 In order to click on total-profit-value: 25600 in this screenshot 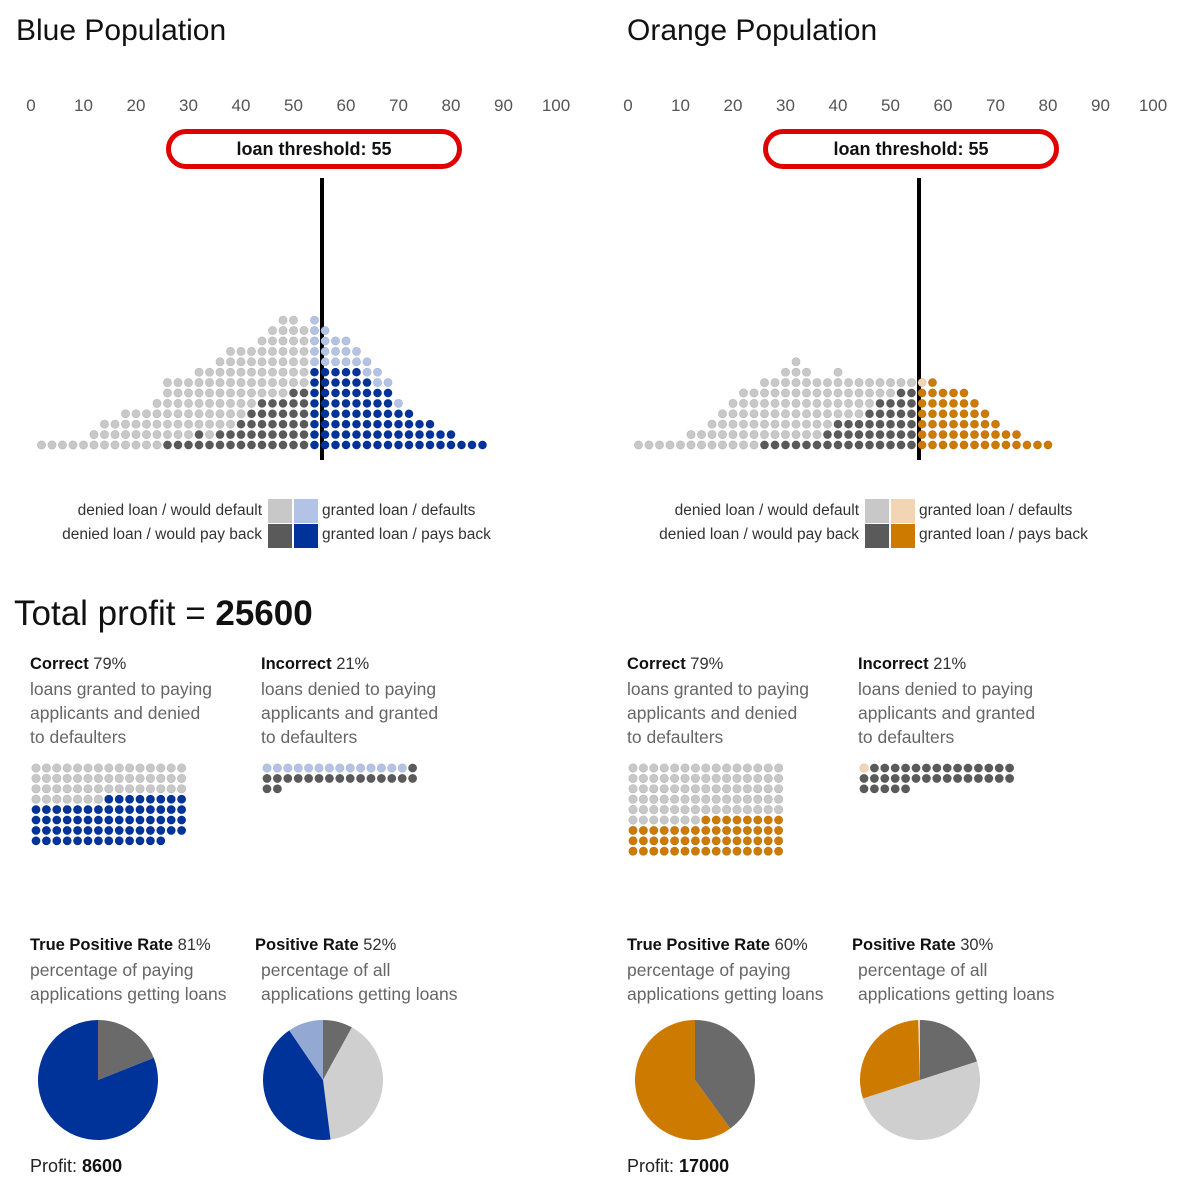, I will do `click(264, 613)`.